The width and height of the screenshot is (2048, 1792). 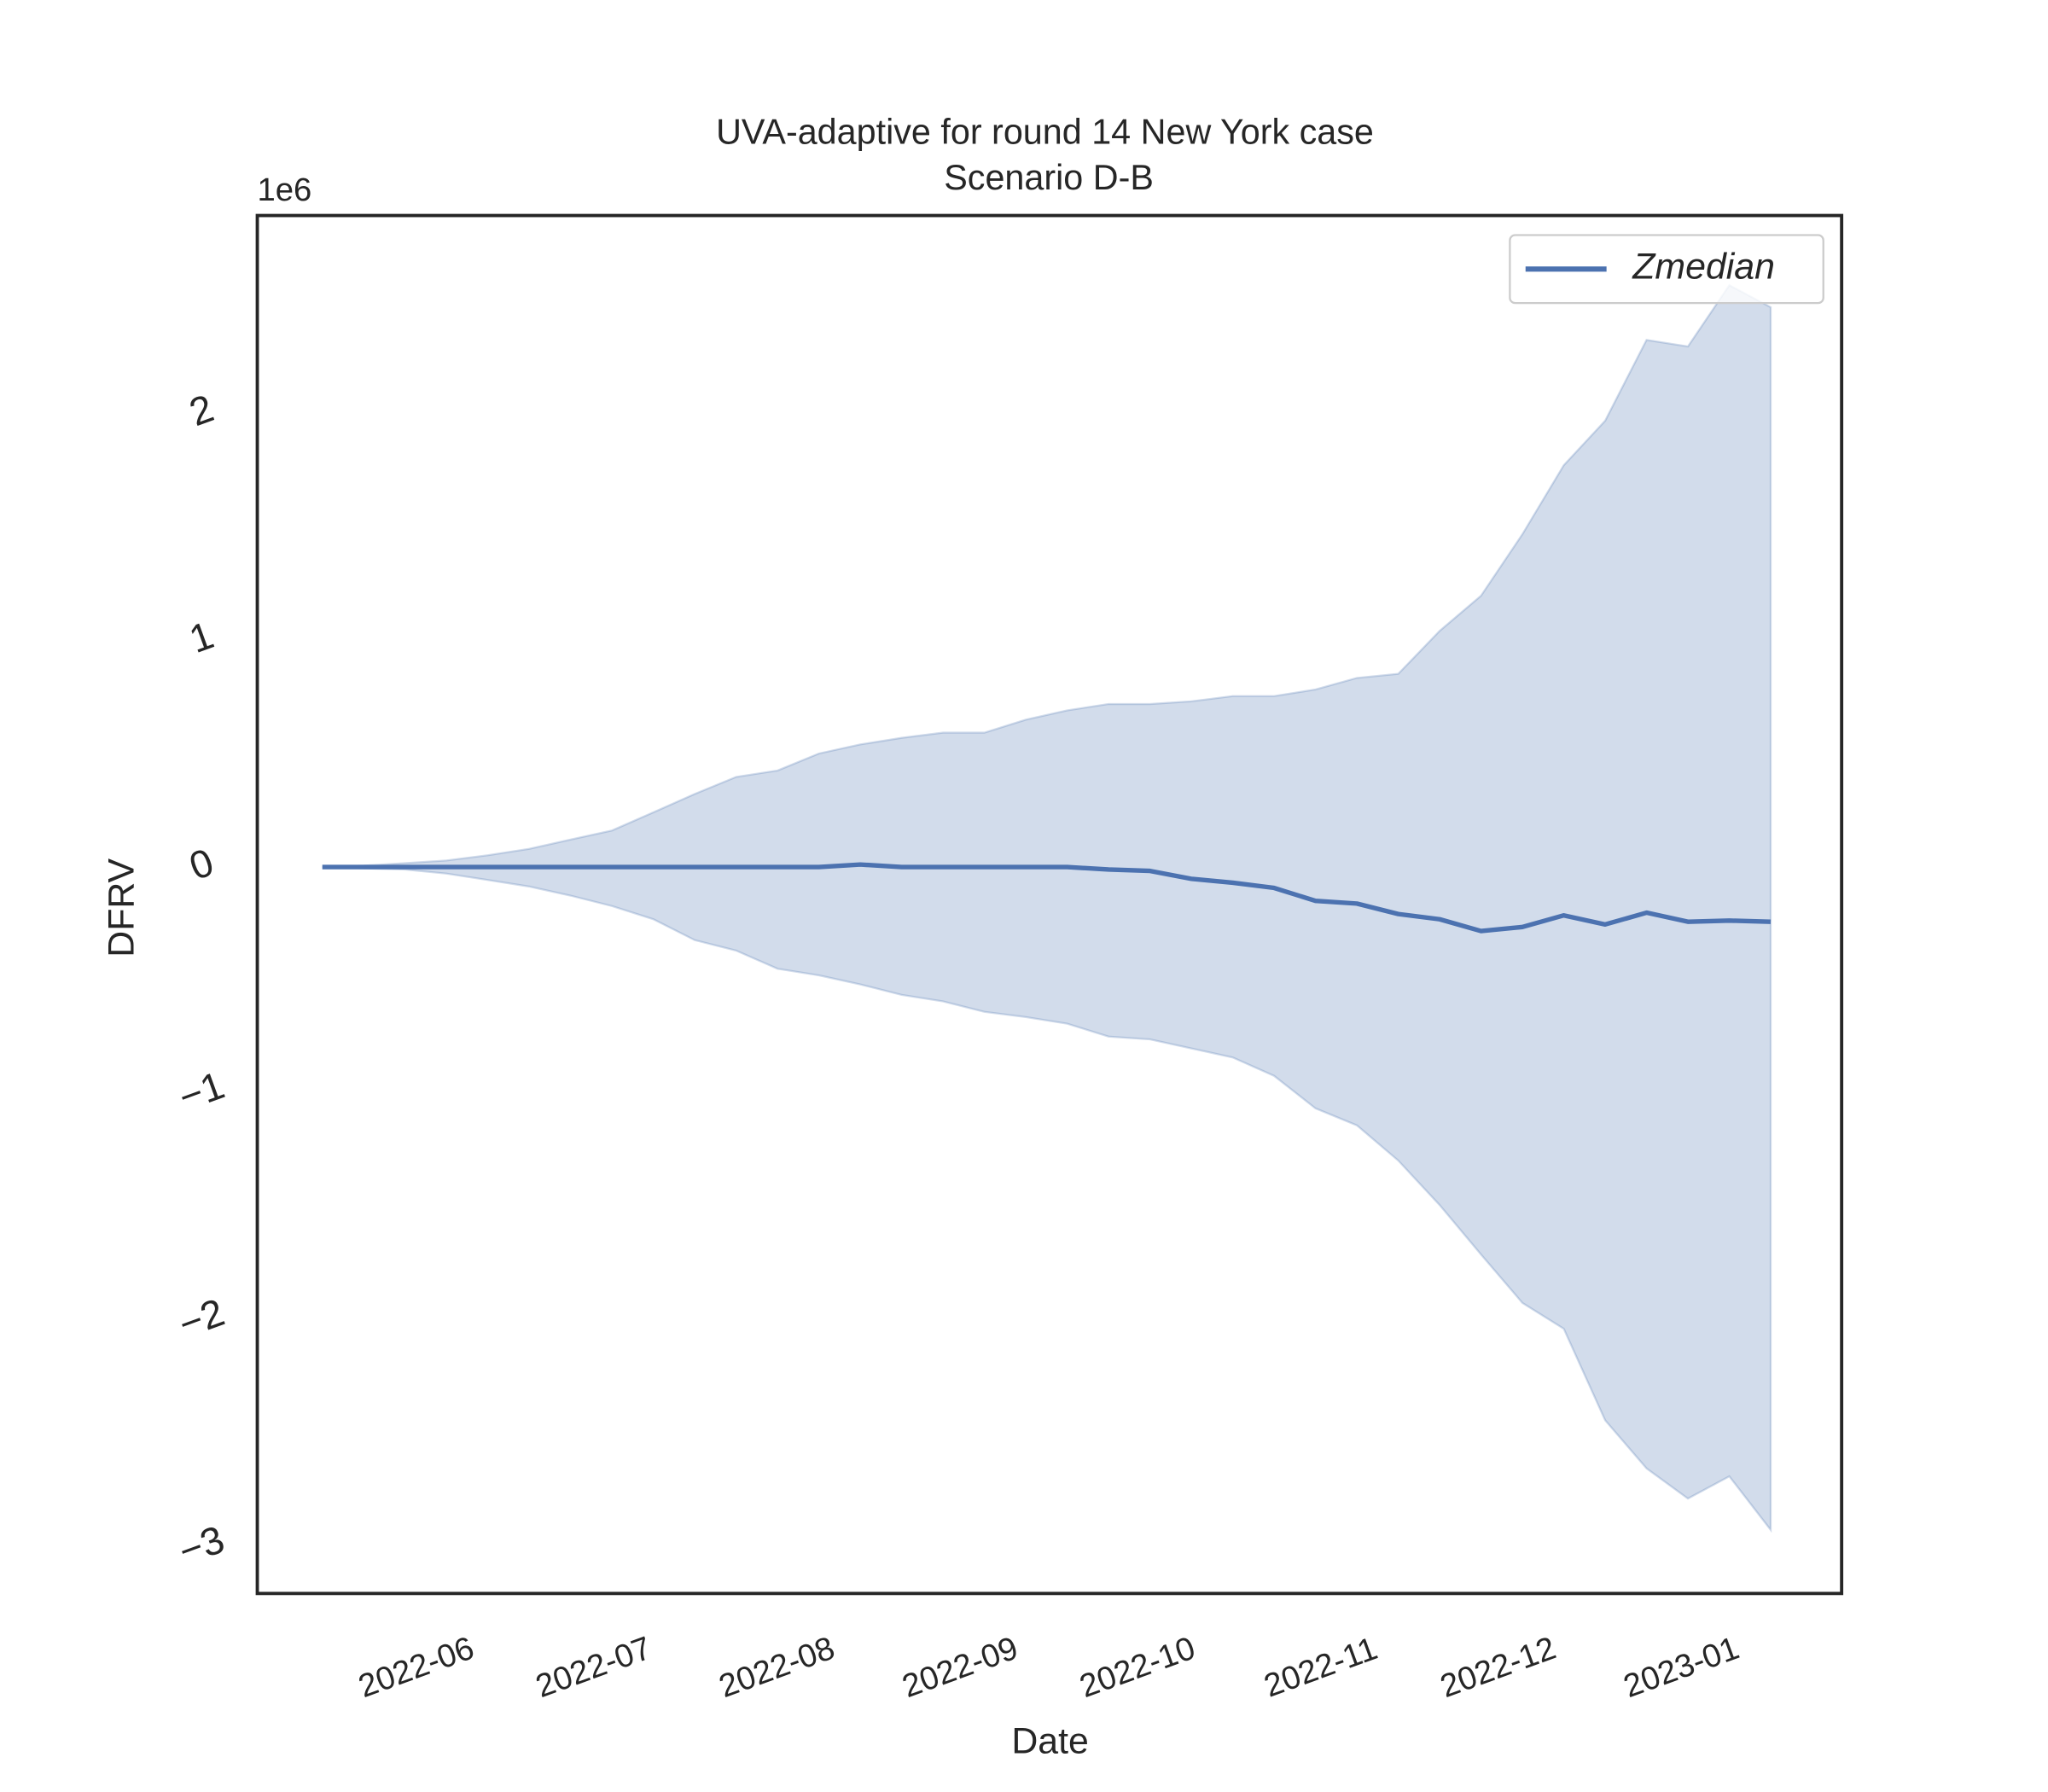 What do you see at coordinates (1681, 1667) in the screenshot?
I see `x-tick-label: 2023-01` at bounding box center [1681, 1667].